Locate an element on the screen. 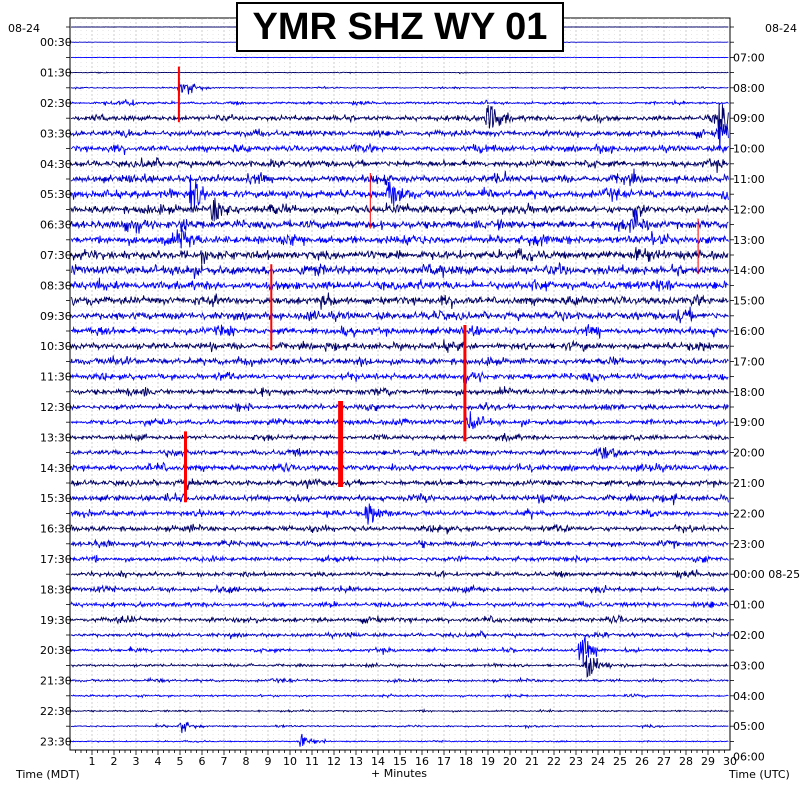 The width and height of the screenshot is (800, 800). right-time-label: 12:00 is located at coordinates (749, 209).